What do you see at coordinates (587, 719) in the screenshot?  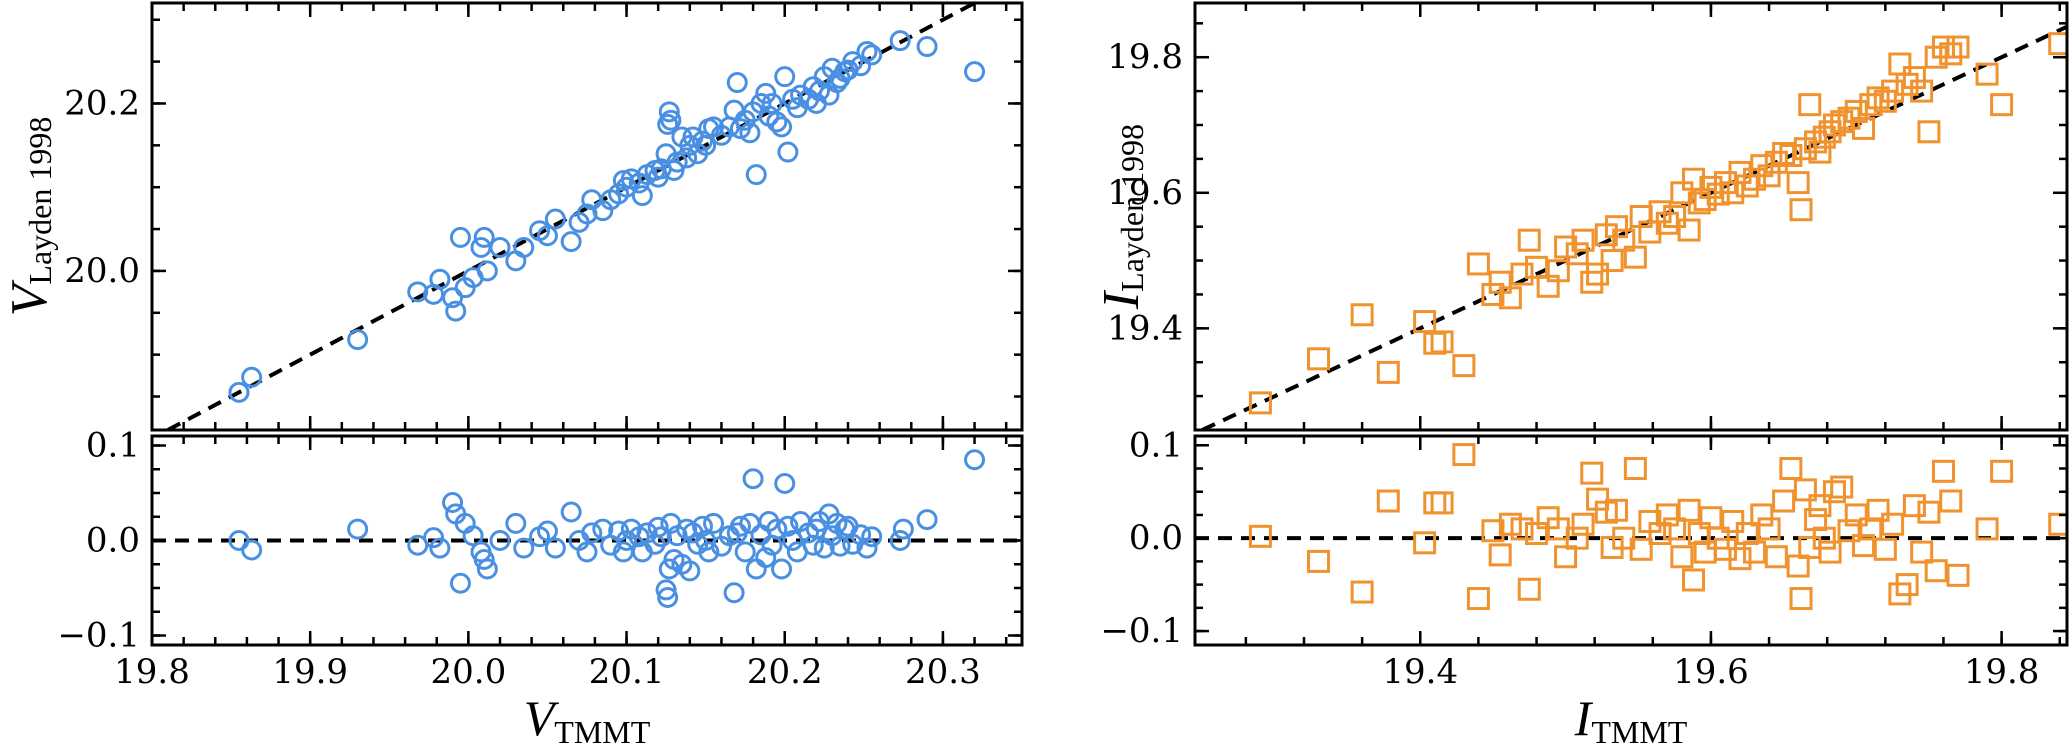 I see `left_bottom-xlabel: VTMMT` at bounding box center [587, 719].